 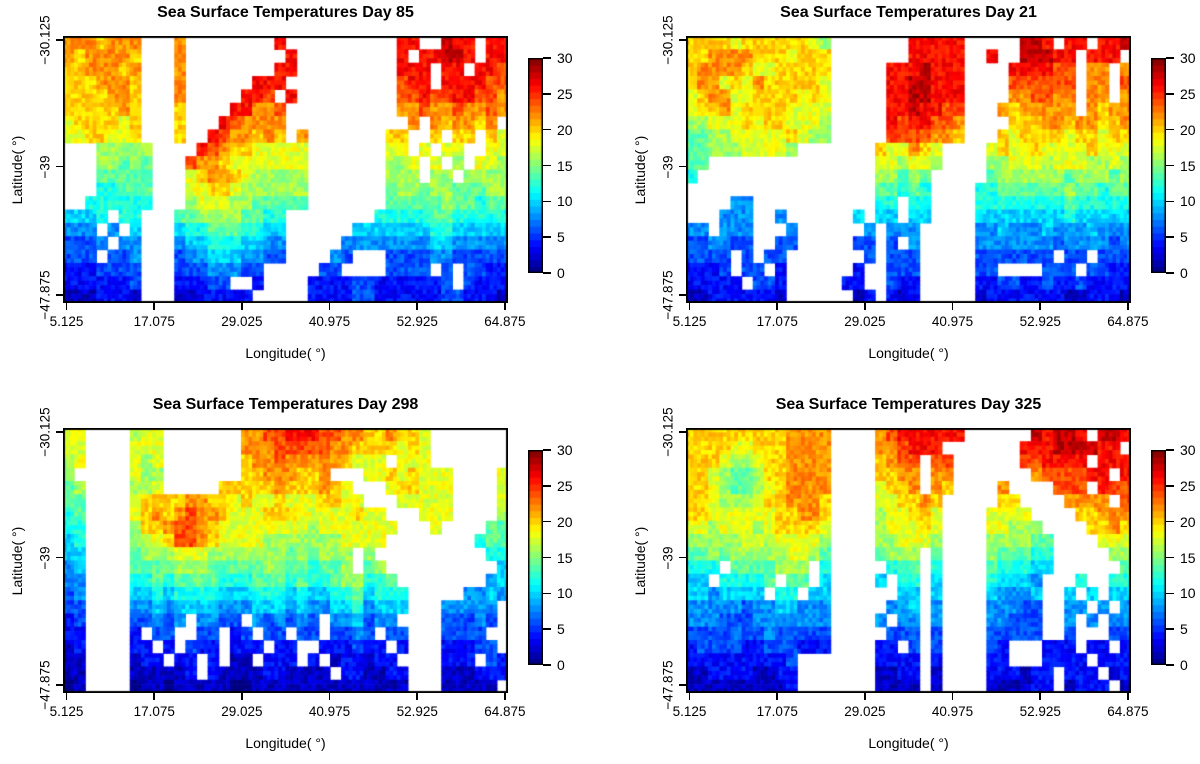 What do you see at coordinates (640, 169) in the screenshot?
I see `y-axis-label: Latitude( °)` at bounding box center [640, 169].